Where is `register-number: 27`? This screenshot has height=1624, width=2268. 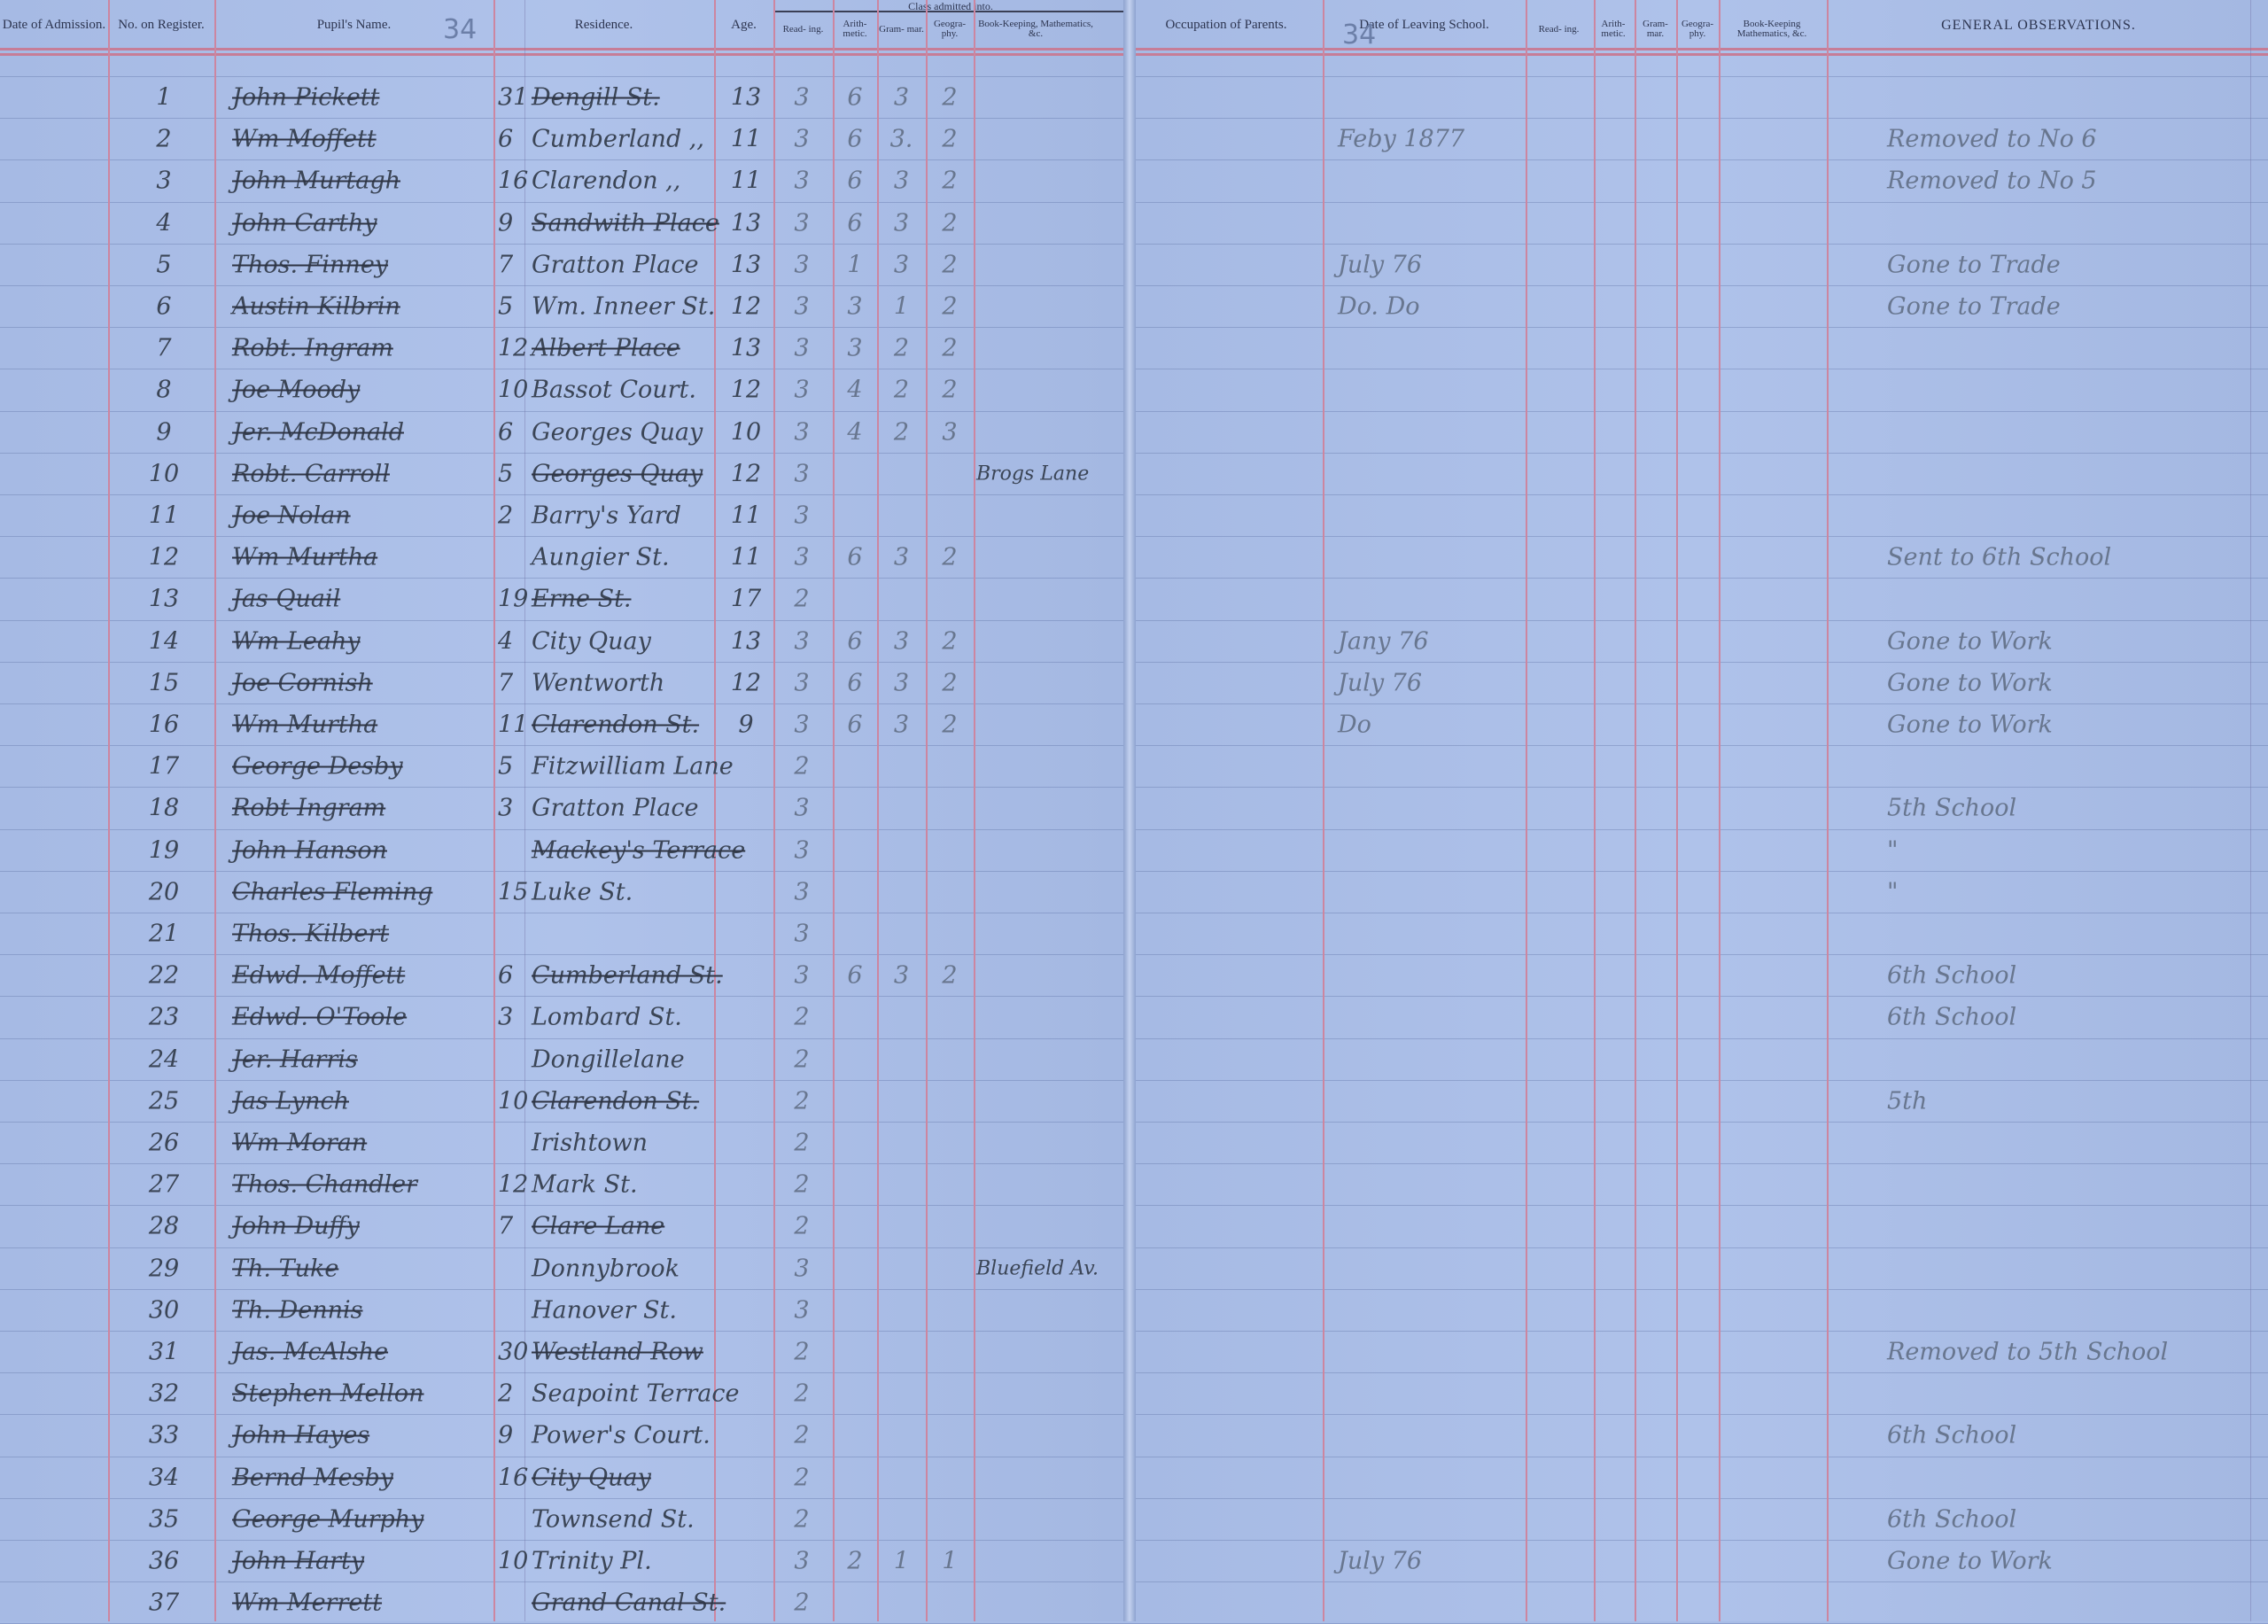 register-number: 27 is located at coordinates (164, 1185).